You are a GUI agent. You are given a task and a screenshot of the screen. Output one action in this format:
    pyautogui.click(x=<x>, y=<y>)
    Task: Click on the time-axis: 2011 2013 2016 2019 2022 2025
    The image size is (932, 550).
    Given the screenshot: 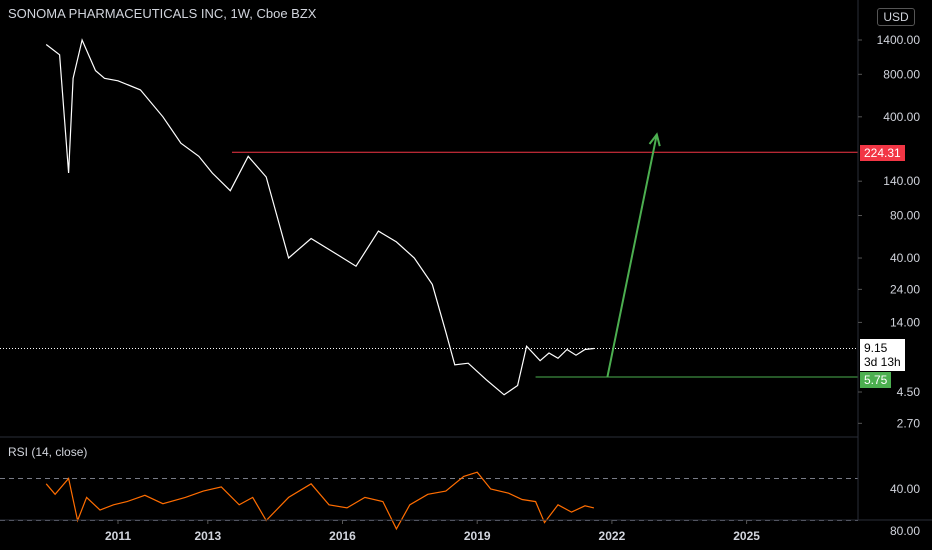 What is the action you would take?
    pyautogui.click(x=466, y=531)
    